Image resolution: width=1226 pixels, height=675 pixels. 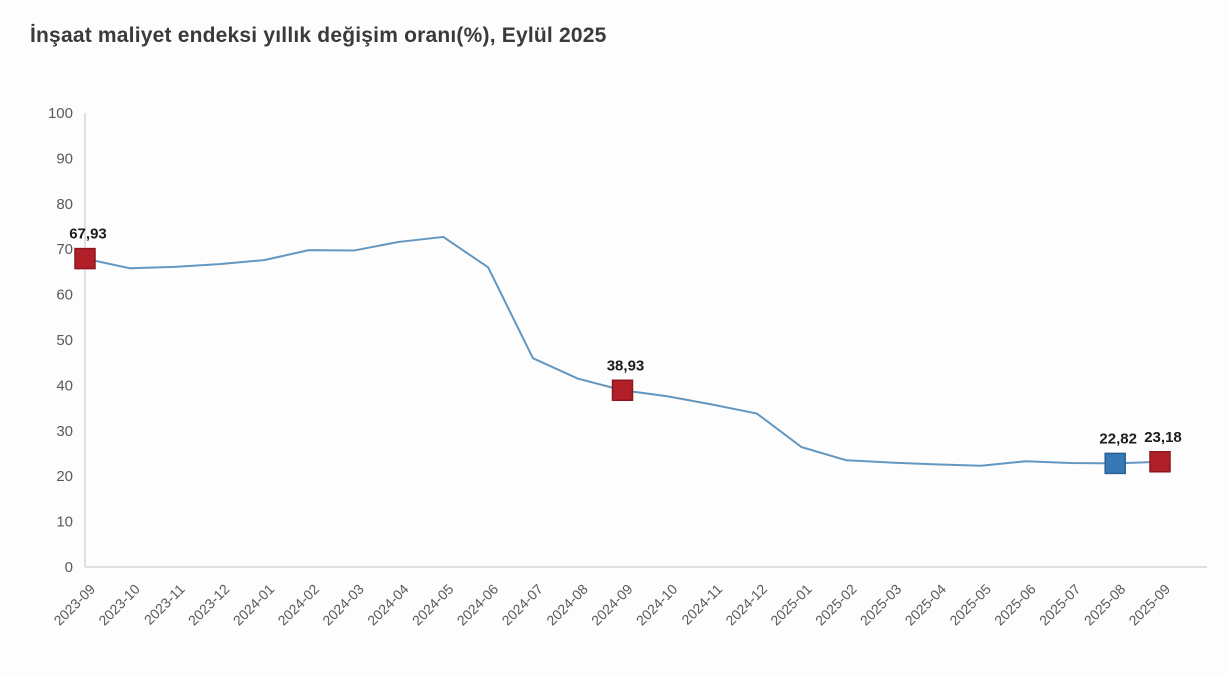 What do you see at coordinates (791, 605) in the screenshot?
I see `x-axis-tick-label: 2025-01` at bounding box center [791, 605].